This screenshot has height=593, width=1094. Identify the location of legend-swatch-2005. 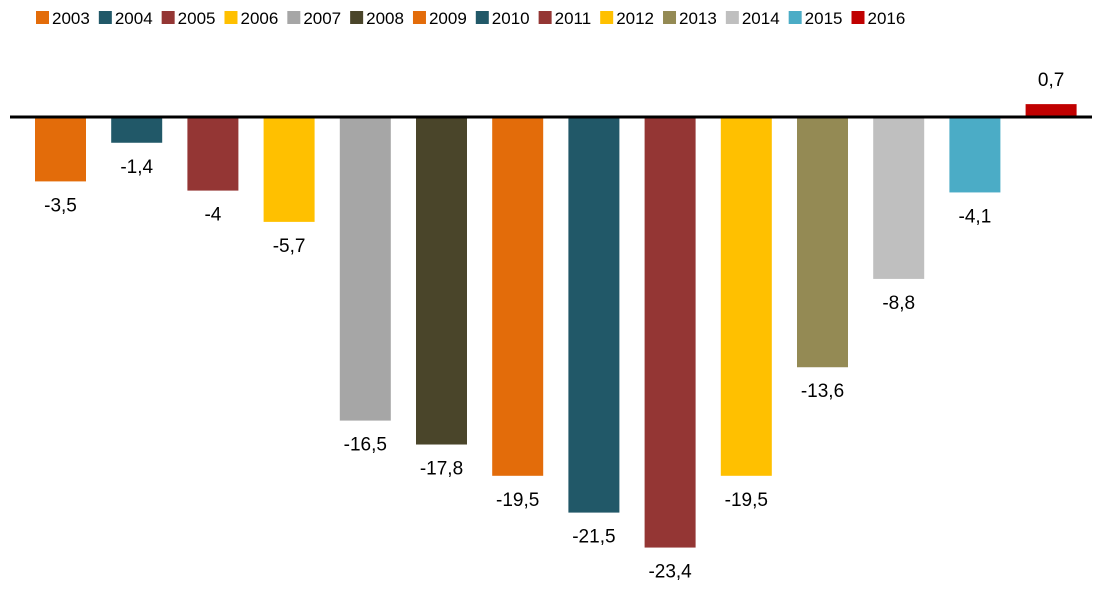
(168, 17).